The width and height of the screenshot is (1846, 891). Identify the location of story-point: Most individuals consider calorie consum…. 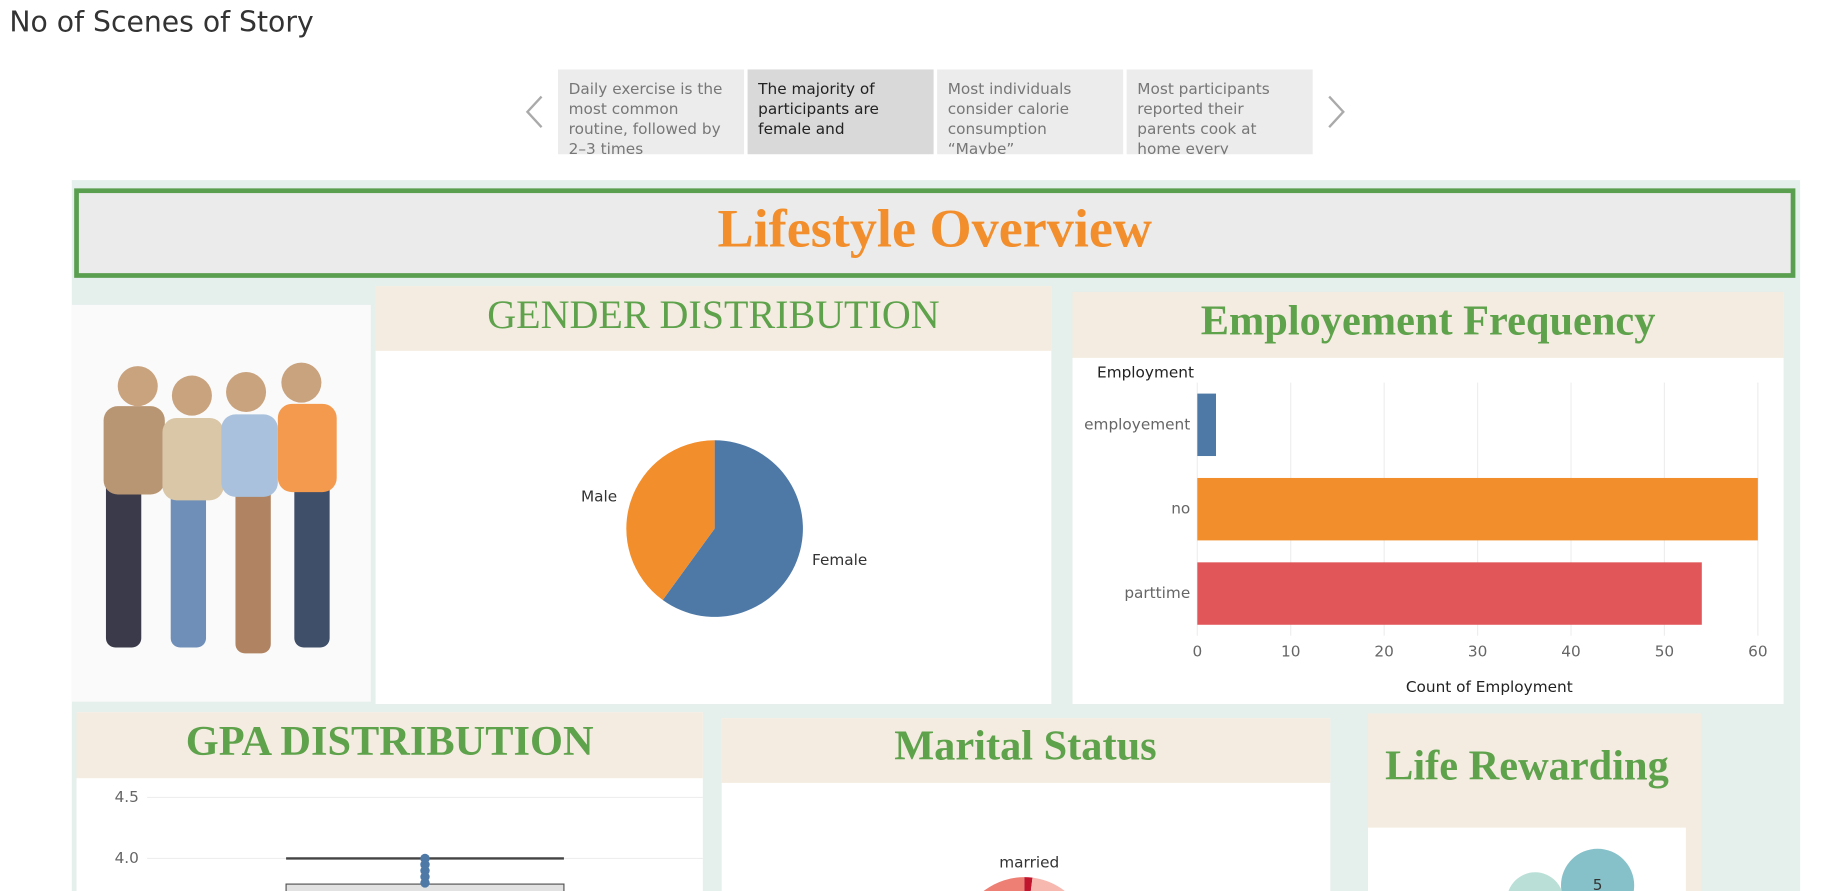
(1030, 112).